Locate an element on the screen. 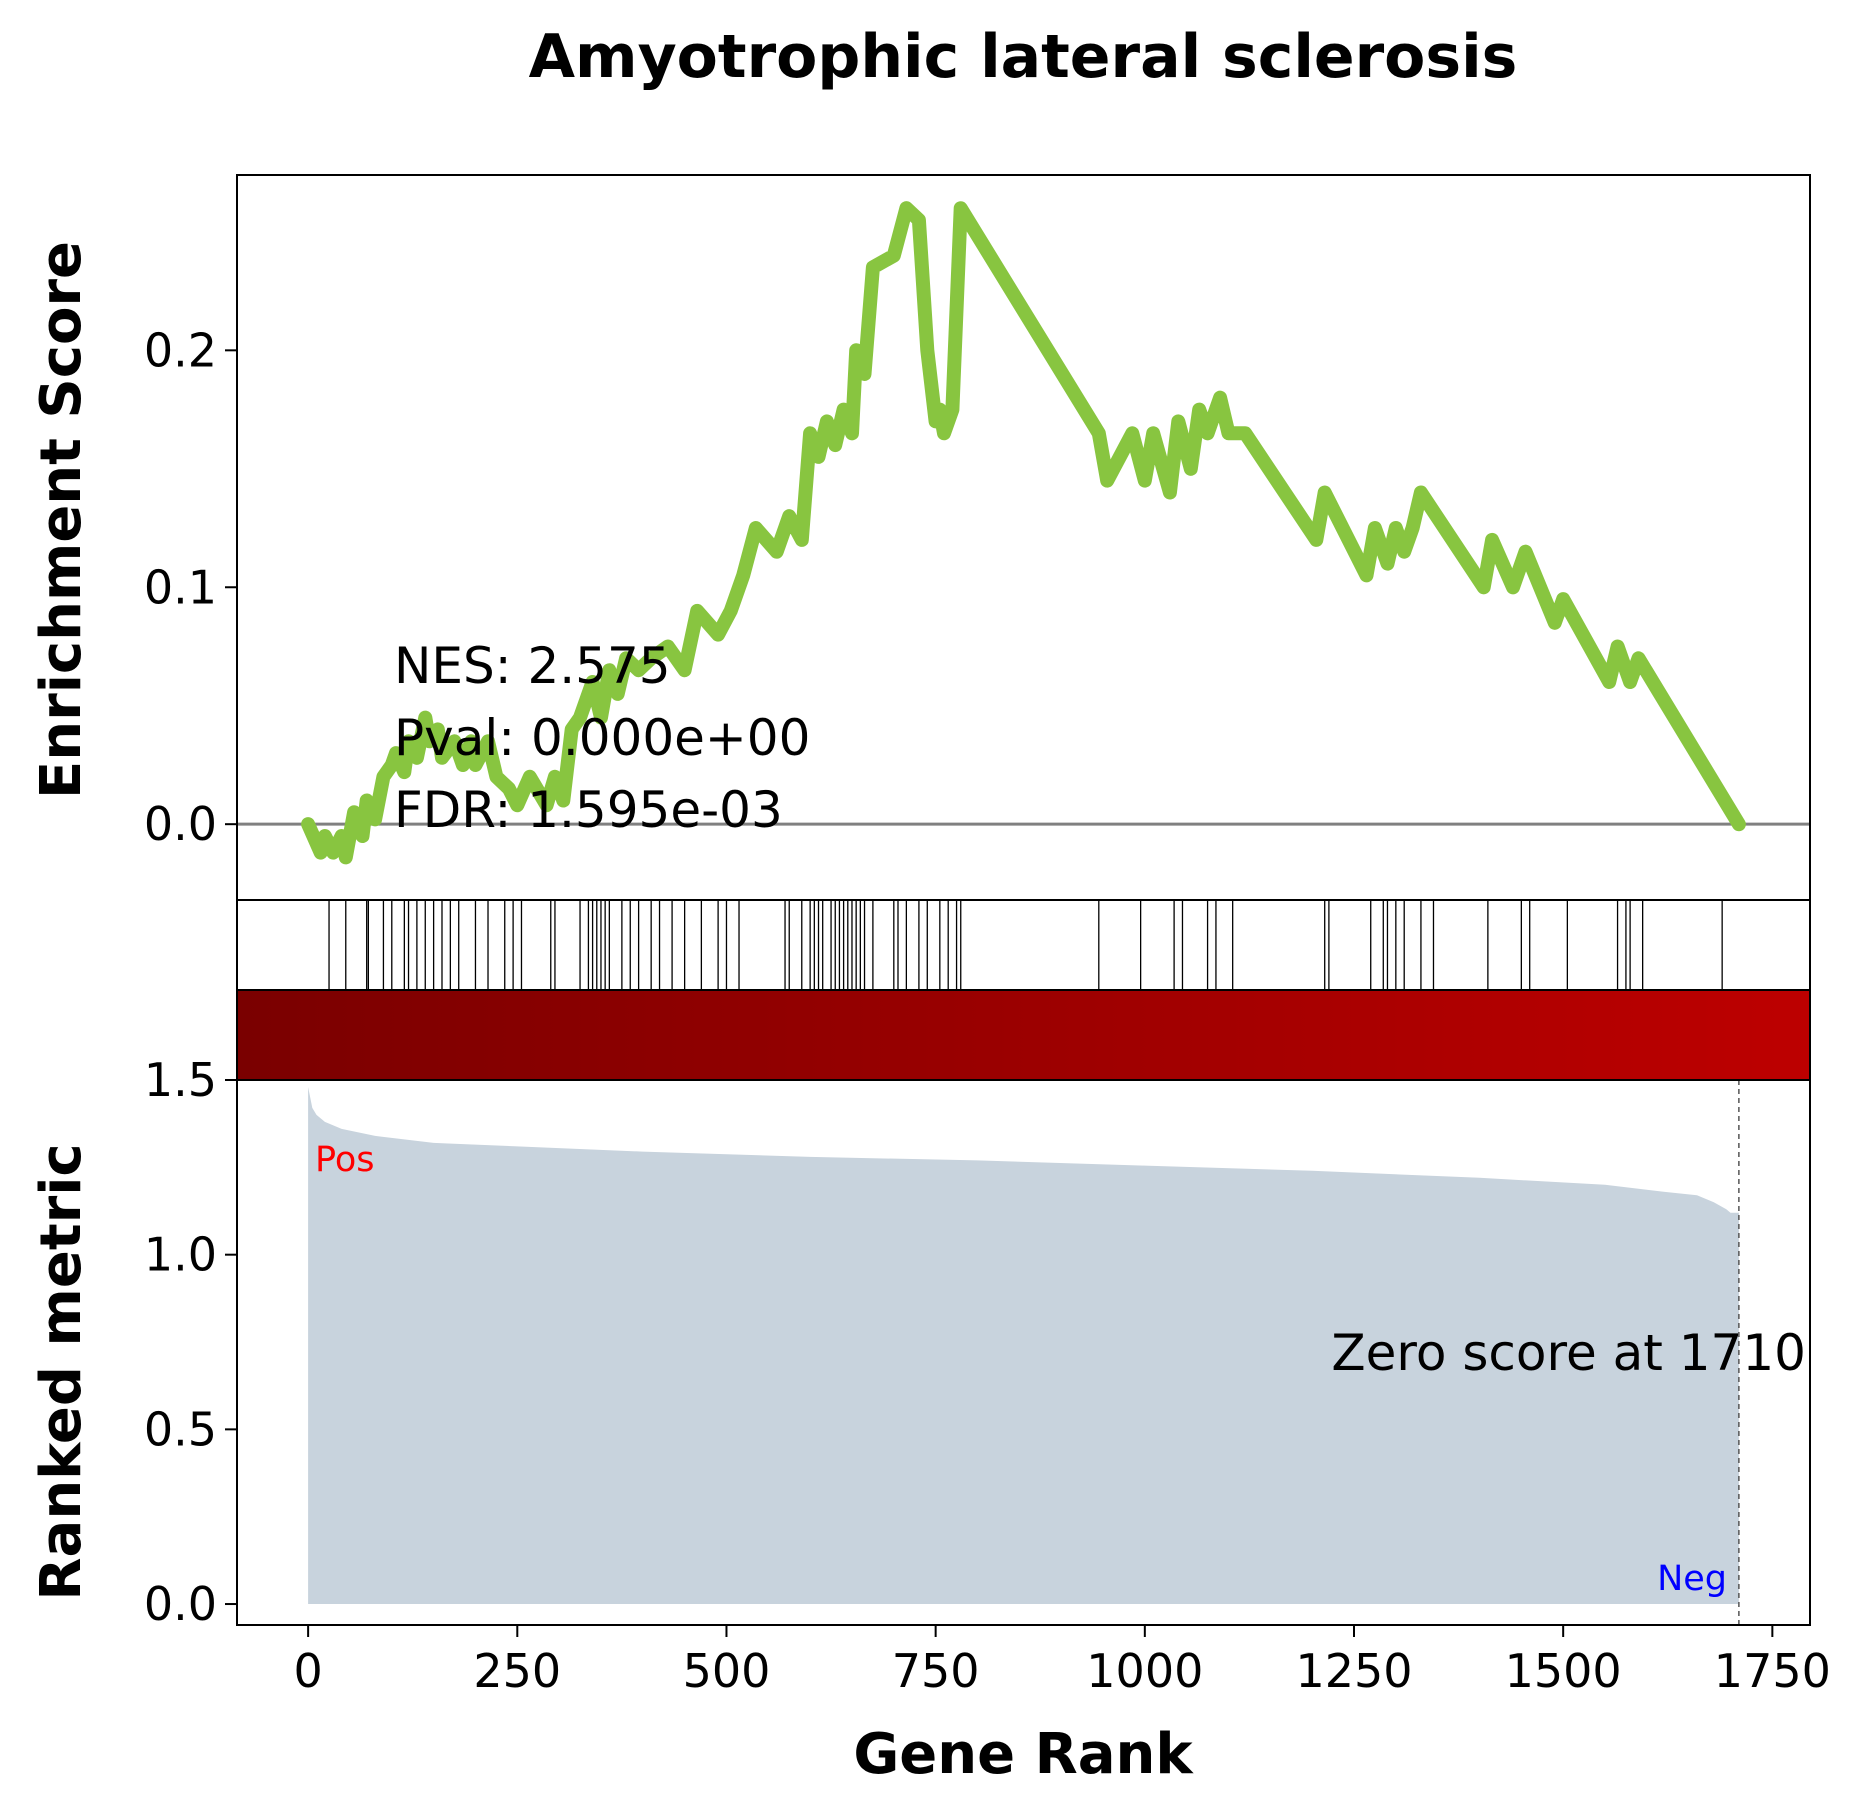 The height and width of the screenshot is (1812, 1861). x-axis-ticks: 0 250 500 750 1000 1250 1500 1750 is located at coordinates (1062, 1661).